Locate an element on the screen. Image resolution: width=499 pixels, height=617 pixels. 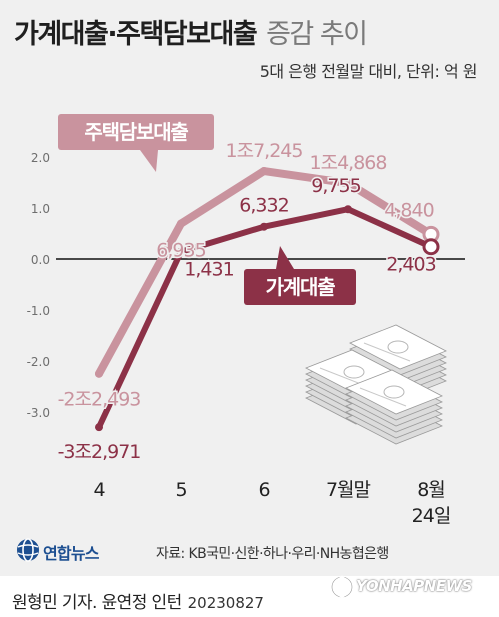
reporter-name: 원형민 기자. 윤연정 인턴 is located at coordinates (97, 603).